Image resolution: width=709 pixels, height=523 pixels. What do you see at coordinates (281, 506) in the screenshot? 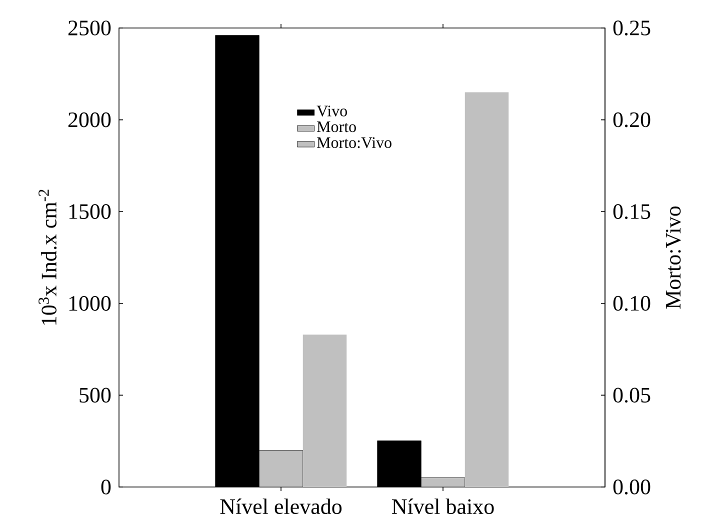
I see `x-tick-label: Nível elevado` at bounding box center [281, 506].